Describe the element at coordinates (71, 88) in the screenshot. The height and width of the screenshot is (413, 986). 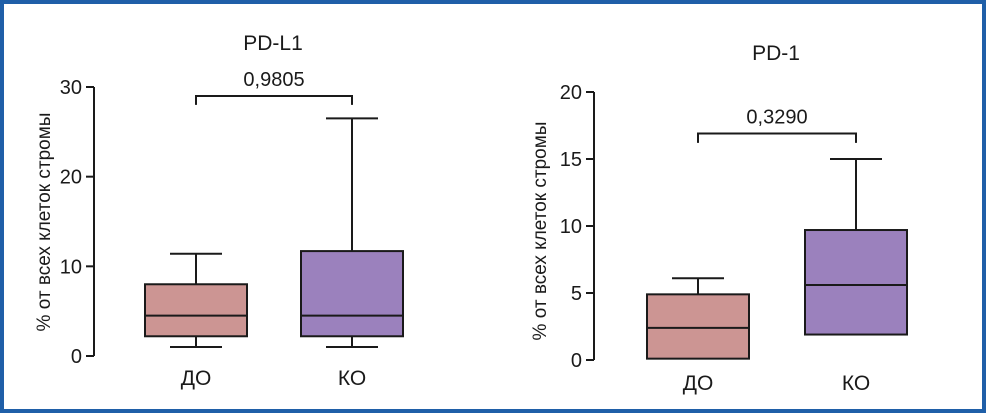
I see `y-tick-label: 30` at that location.